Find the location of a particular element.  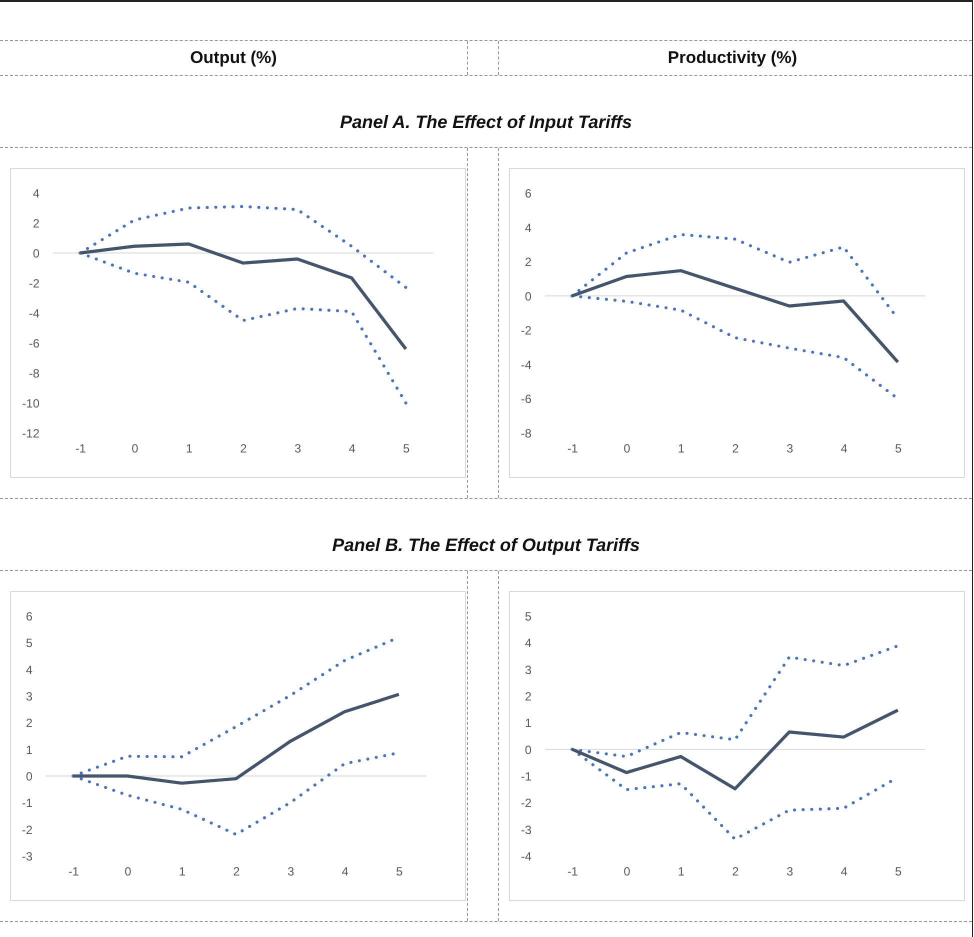

chart-title: Productivity (%) is located at coordinates (732, 58).